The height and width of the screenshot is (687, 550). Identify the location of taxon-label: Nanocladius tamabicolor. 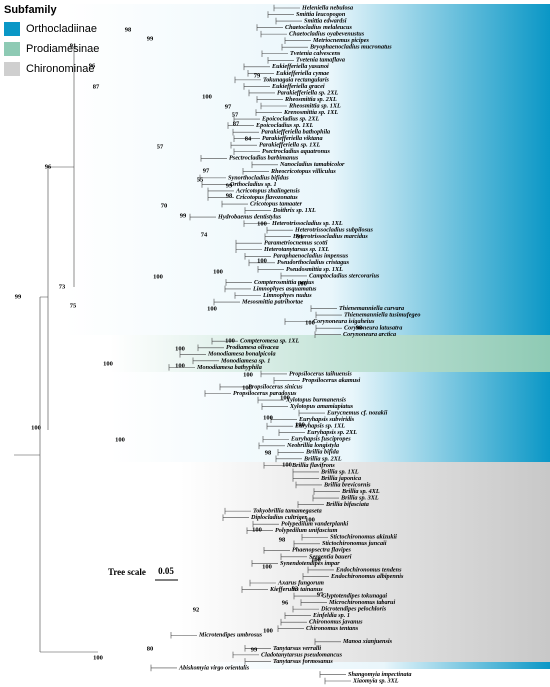
(312, 164).